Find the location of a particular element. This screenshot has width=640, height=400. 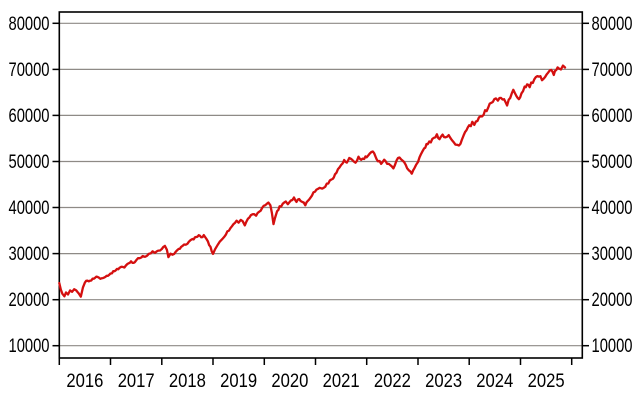

y-axis-label-right: 30000 is located at coordinates (612, 254).